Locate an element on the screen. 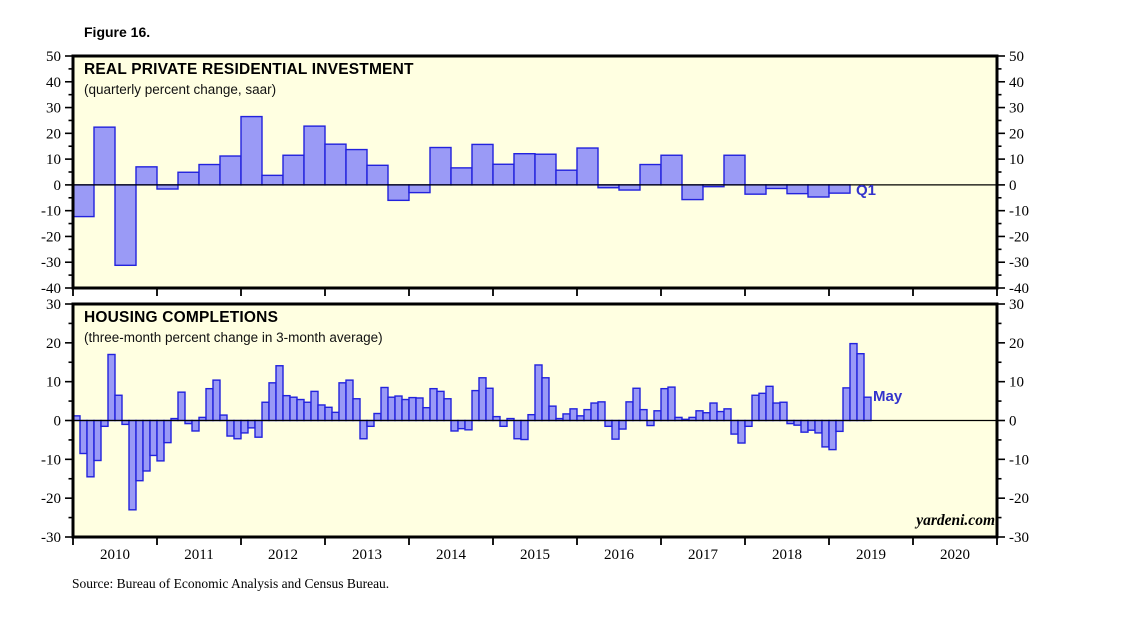 Image resolution: width=1138 pixels, height=622 pixels. ytick-label-right: 20 is located at coordinates (1016, 344).